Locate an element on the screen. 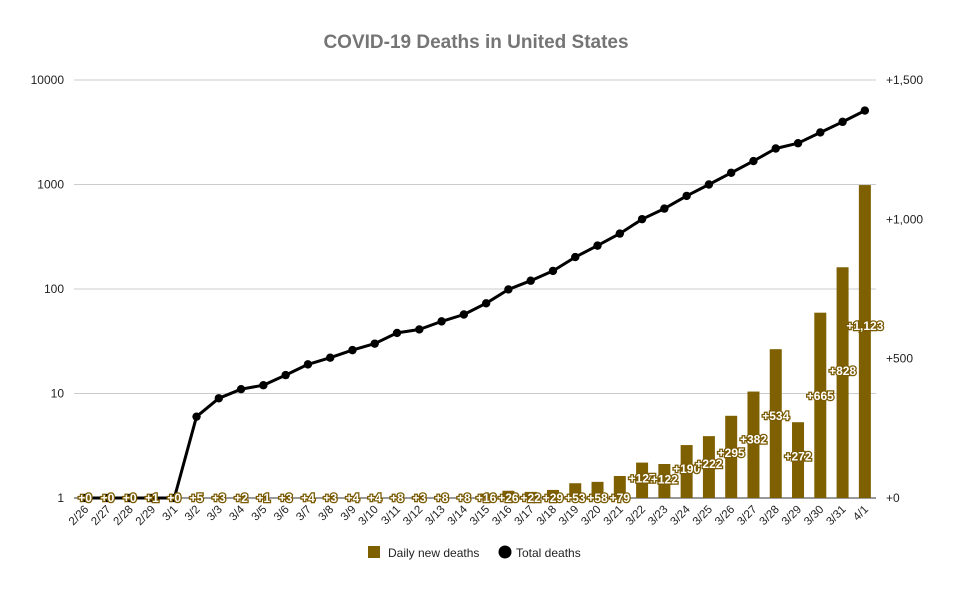  y-left-tick-label: 10 is located at coordinates (58, 394).